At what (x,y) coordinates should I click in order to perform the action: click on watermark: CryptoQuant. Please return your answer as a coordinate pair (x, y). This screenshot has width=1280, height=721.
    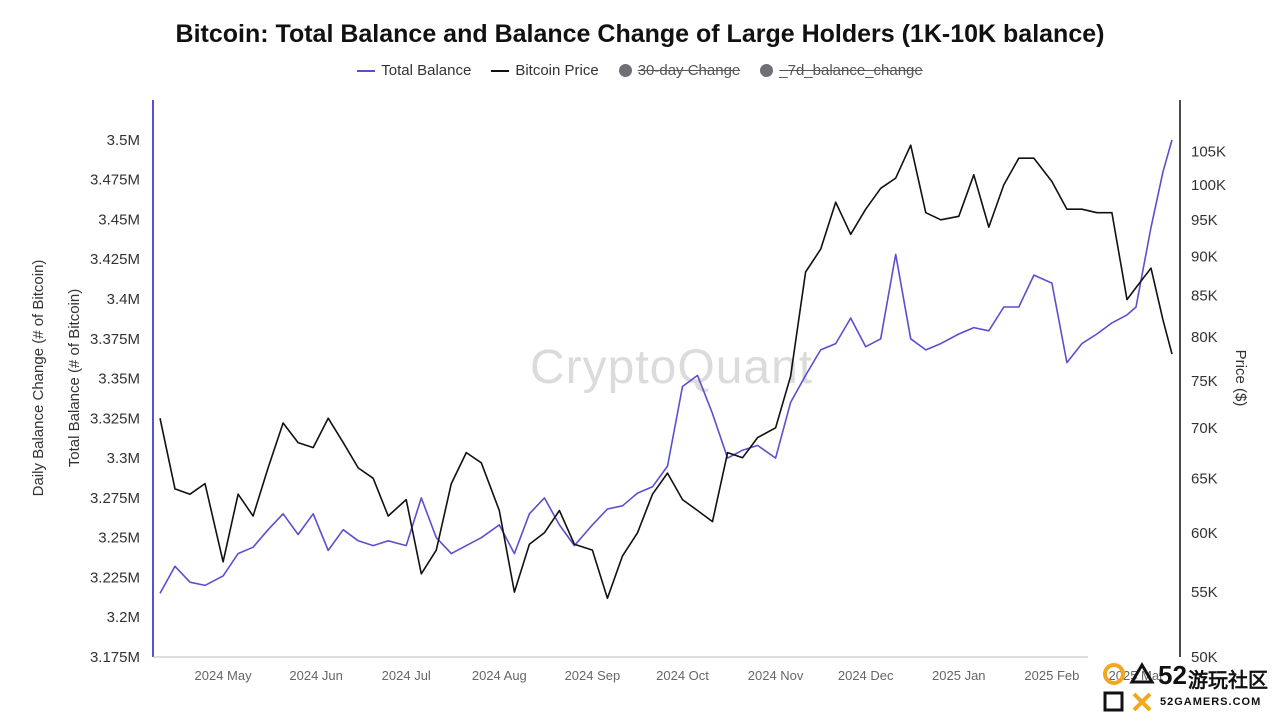
    Looking at the image, I should click on (672, 367).